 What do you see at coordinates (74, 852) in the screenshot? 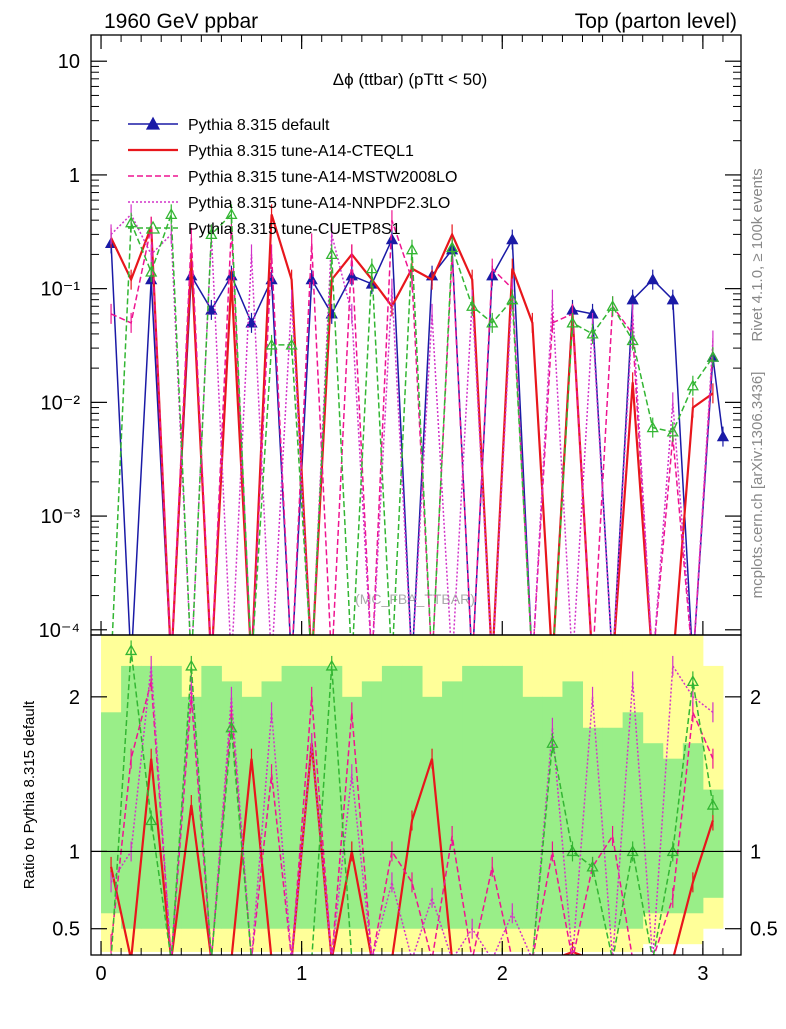
I see `ratio-y-tick-label-1: 1` at bounding box center [74, 852].